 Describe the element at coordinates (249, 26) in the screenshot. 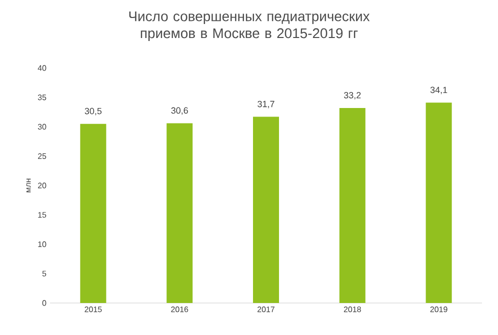

I see `chart-title: Число совершенных педиатрических приемов в Москве в 2015-2019 гг` at that location.